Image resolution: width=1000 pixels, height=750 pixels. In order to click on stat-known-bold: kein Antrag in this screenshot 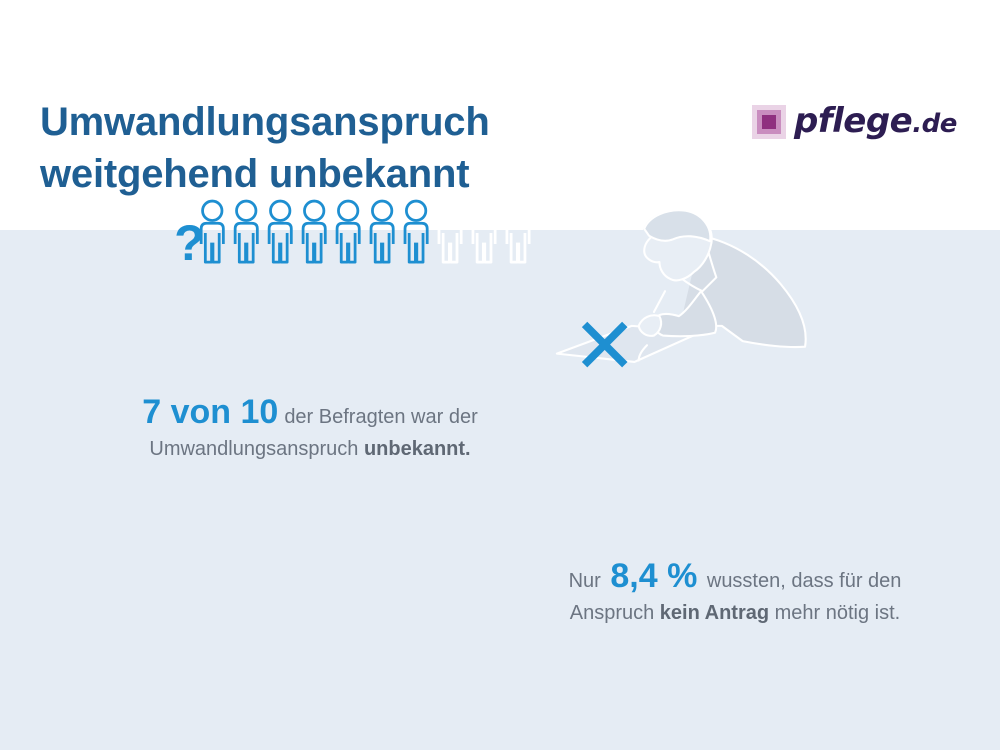, I will do `click(714, 613)`.